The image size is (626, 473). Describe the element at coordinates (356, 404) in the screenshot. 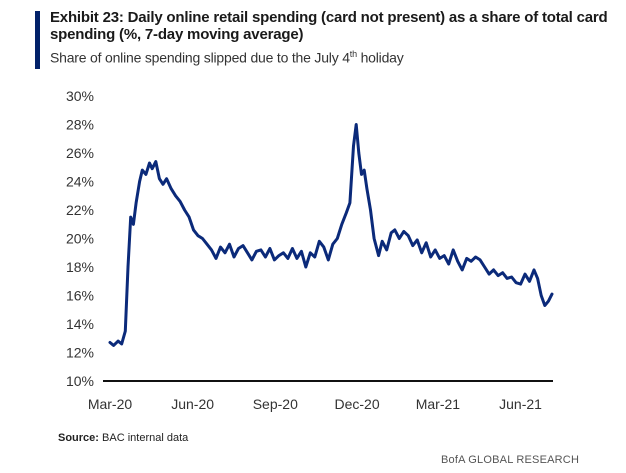

I see `x-tick-label: Dec-20` at that location.